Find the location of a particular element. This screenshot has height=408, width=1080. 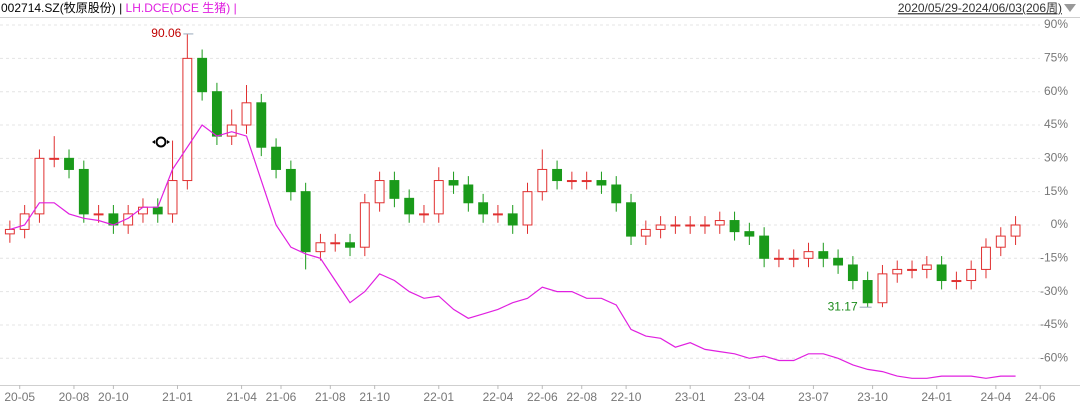

y-tick-label: -15% is located at coordinates (1054, 257).